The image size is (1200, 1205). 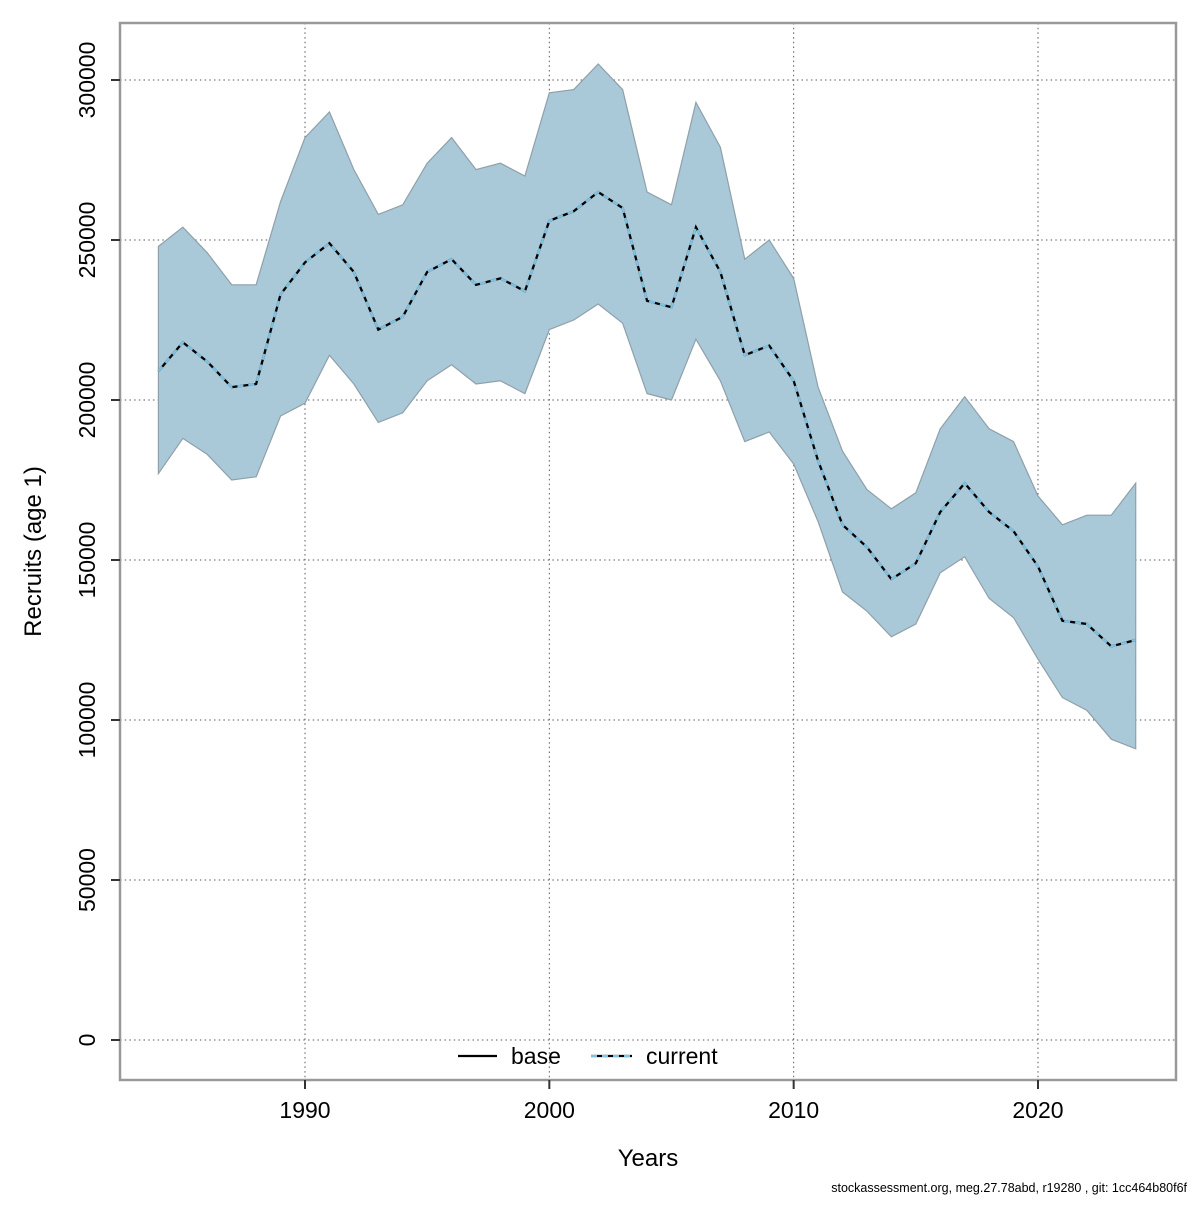 I want to click on y-tick-label: 250000, so click(x=87, y=240).